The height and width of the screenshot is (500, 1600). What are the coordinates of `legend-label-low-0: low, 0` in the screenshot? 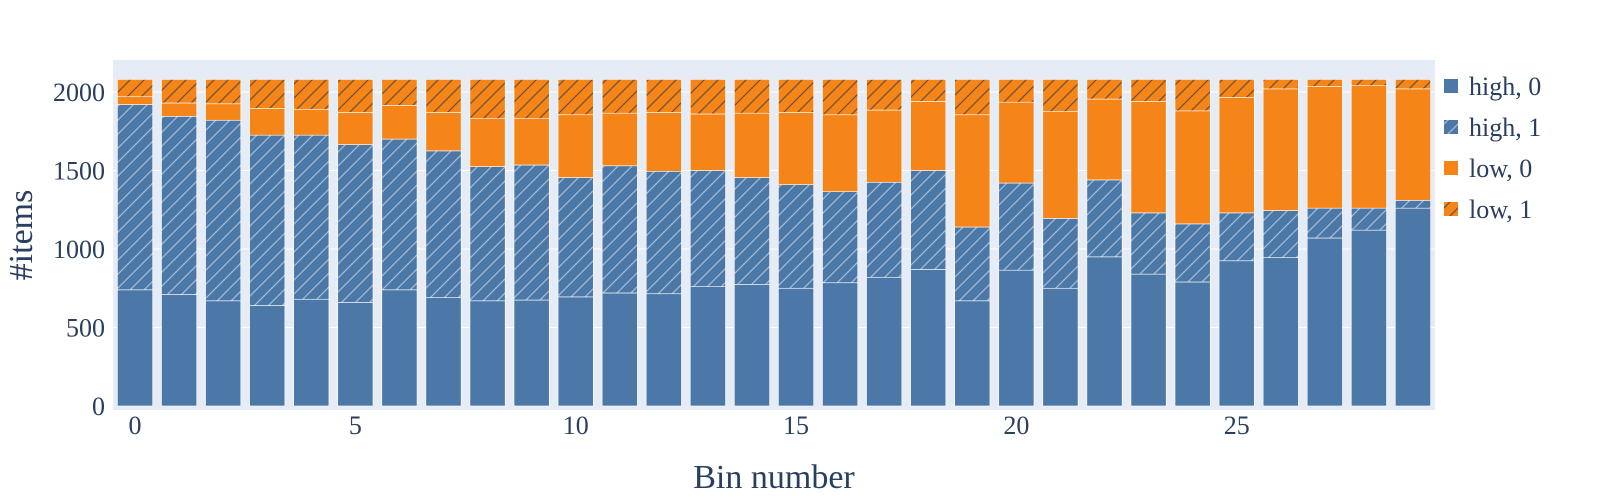 It's located at (1500, 168).